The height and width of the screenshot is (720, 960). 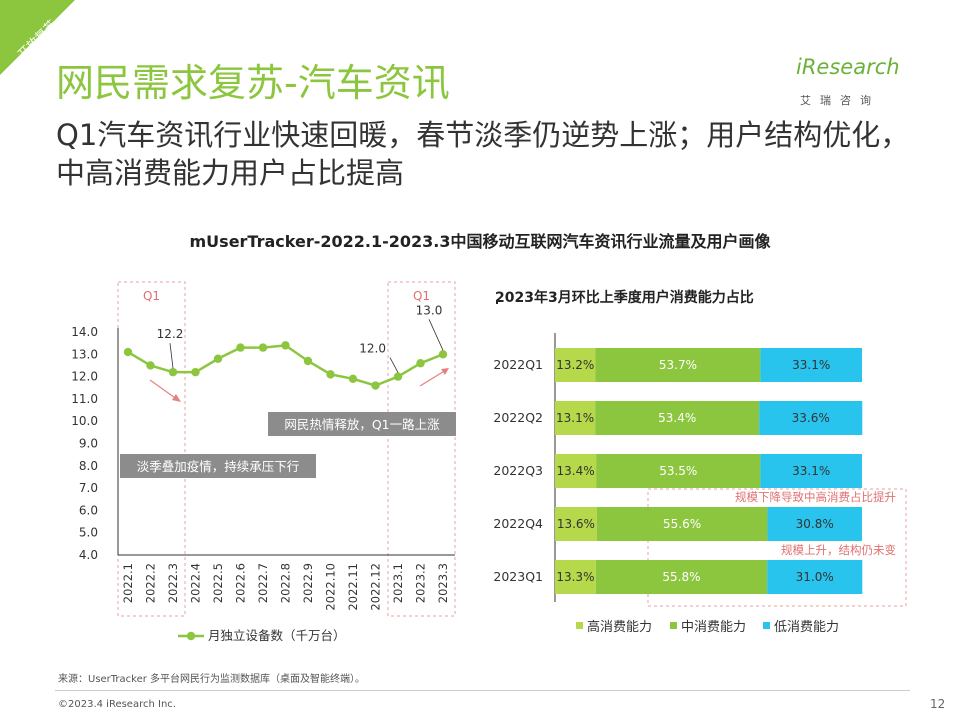 I want to click on annotation-box-rise, so click(x=362, y=424).